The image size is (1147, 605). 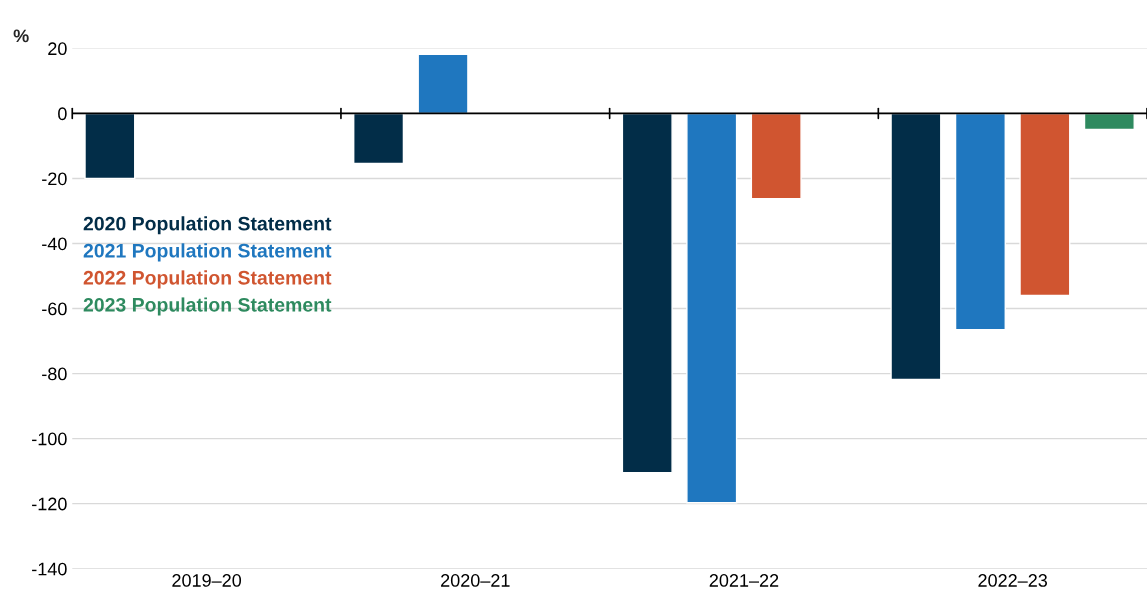 I want to click on series-label: 2020 Population Statement, so click(x=207, y=225).